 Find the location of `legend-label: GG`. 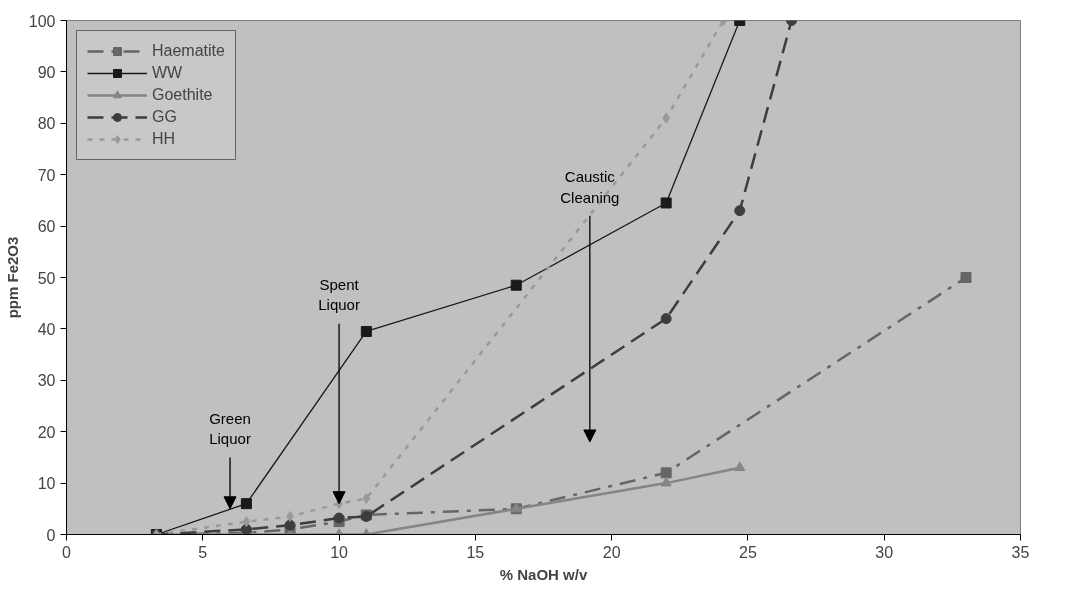

legend-label: GG is located at coordinates (164, 117).